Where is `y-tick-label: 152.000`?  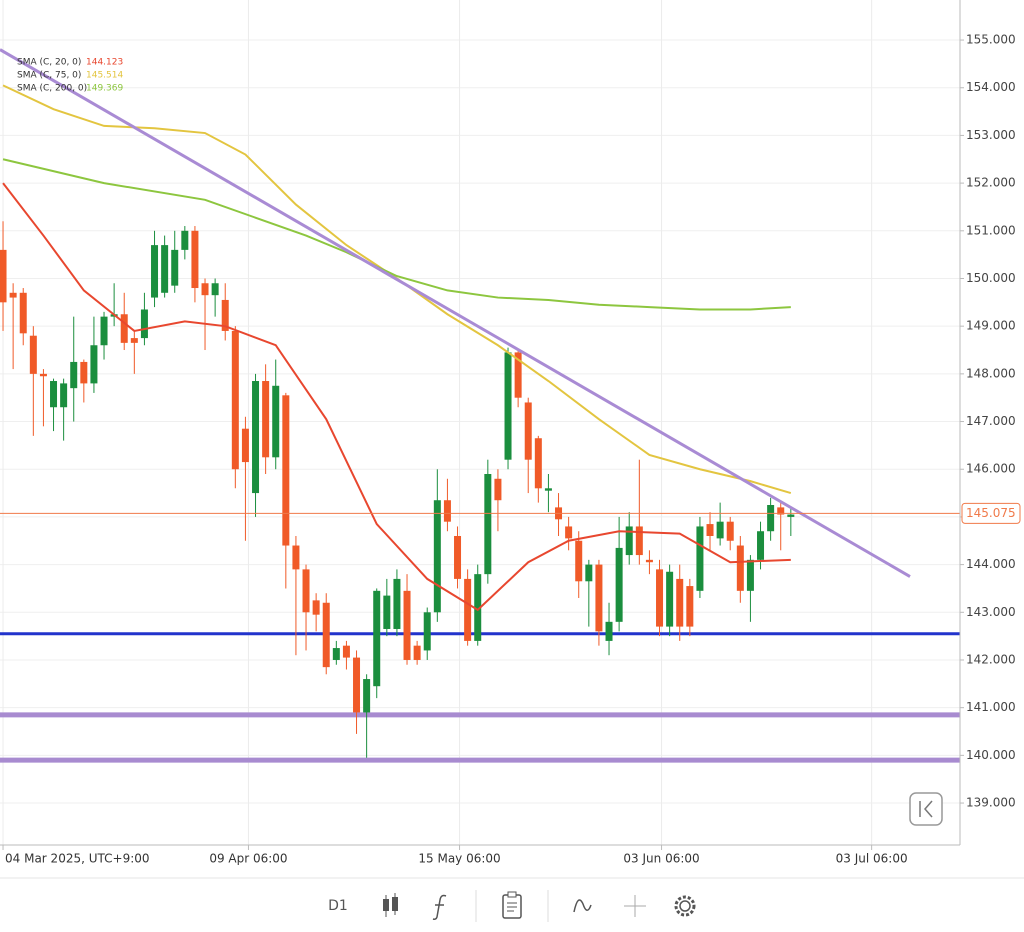
y-tick-label: 152.000 is located at coordinates (991, 183).